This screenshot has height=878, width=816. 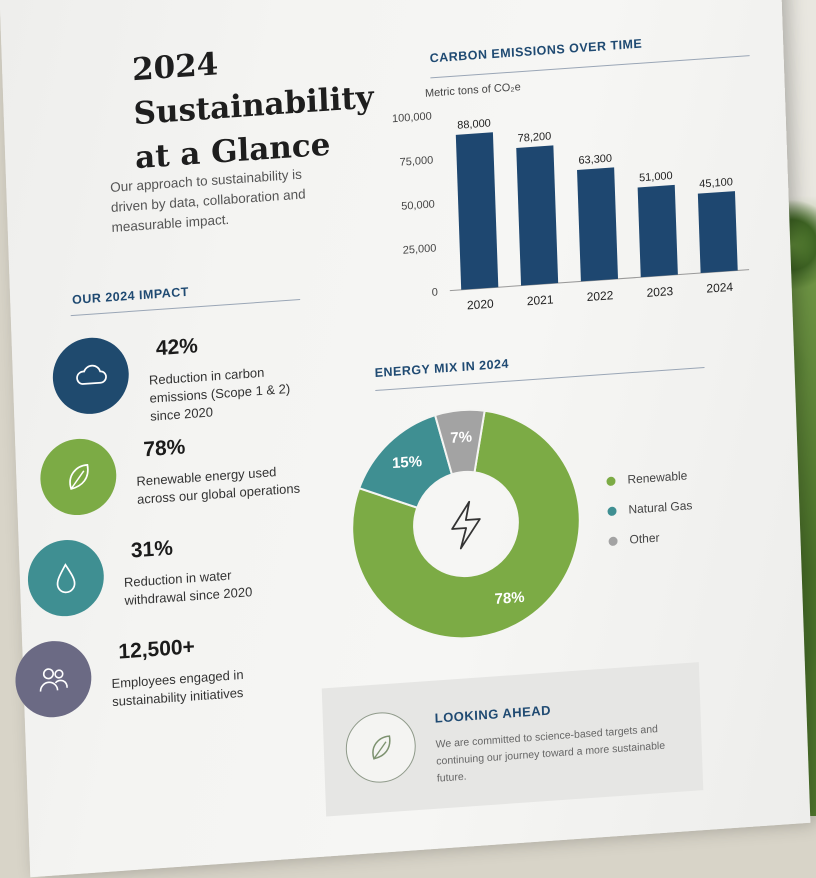 I want to click on y-tick-label: 25,000, so click(x=420, y=249).